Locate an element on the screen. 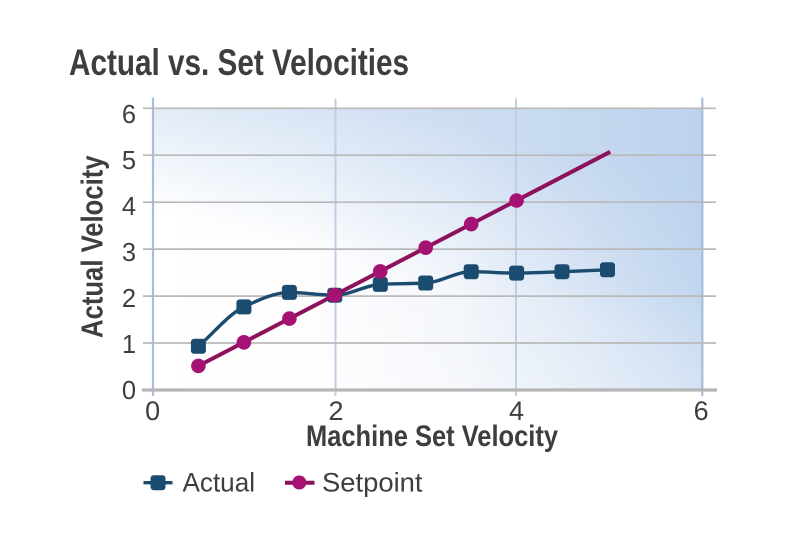 This screenshot has height=533, width=800. svg-text: Machine Set Velocity is located at coordinates (432, 436).